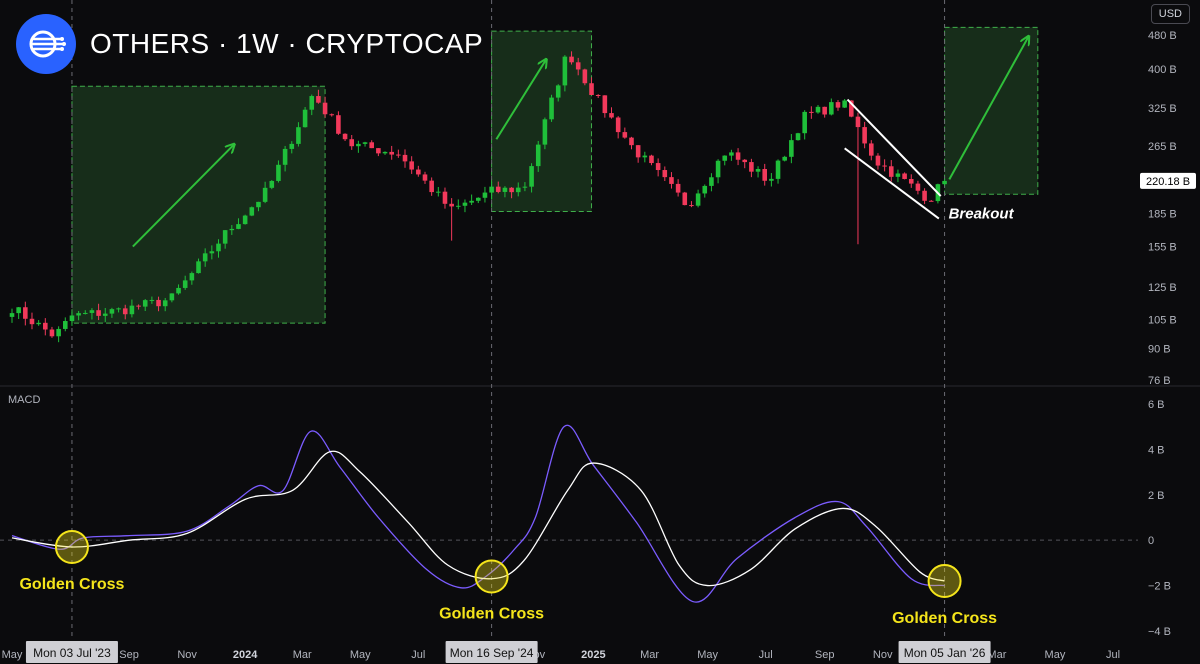 The height and width of the screenshot is (664, 1200). What do you see at coordinates (892, 183) in the screenshot?
I see `wedge-line` at bounding box center [892, 183].